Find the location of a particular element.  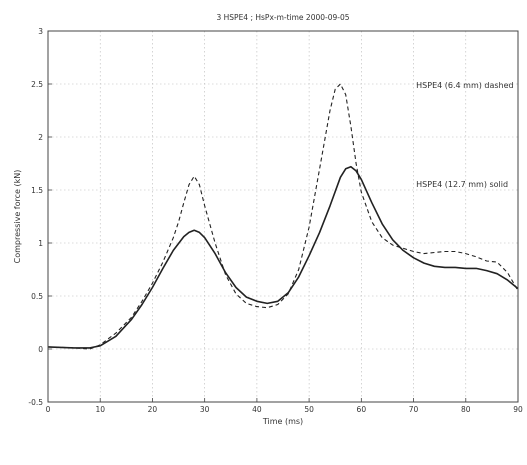

x-tick-label: 90 is located at coordinates (518, 409).